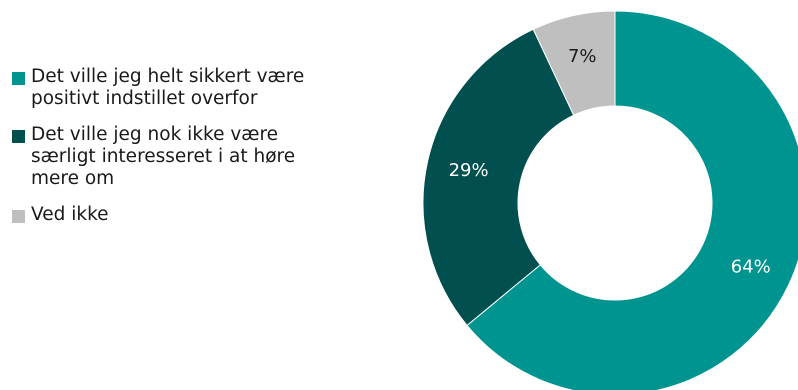 This screenshot has height=390, width=798. I want to click on label-not-interested: 29%, so click(469, 170).